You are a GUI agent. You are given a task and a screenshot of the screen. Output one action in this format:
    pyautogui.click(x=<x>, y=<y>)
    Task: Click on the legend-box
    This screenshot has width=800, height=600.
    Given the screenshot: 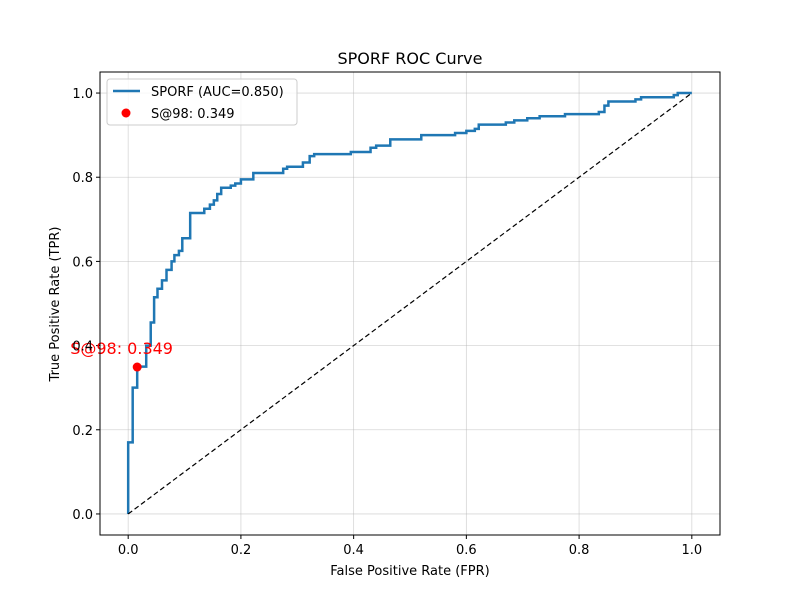 What is the action you would take?
    pyautogui.click(x=202, y=102)
    